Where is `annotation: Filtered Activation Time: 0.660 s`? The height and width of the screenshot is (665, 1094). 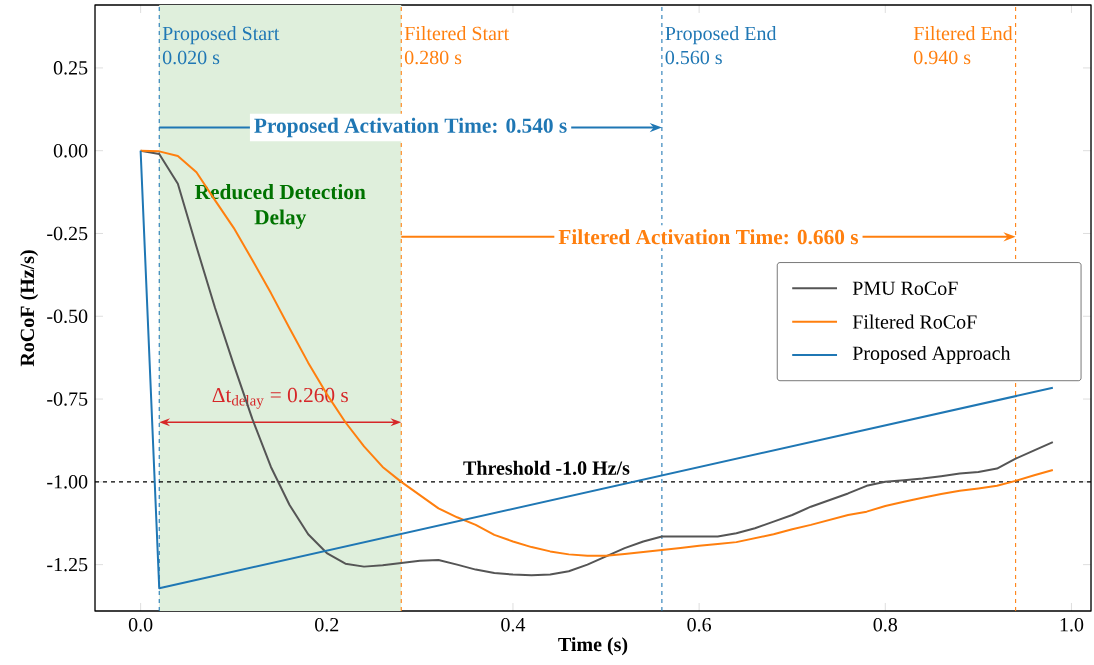
annotation: Filtered Activation Time: 0.660 s is located at coordinates (708, 237).